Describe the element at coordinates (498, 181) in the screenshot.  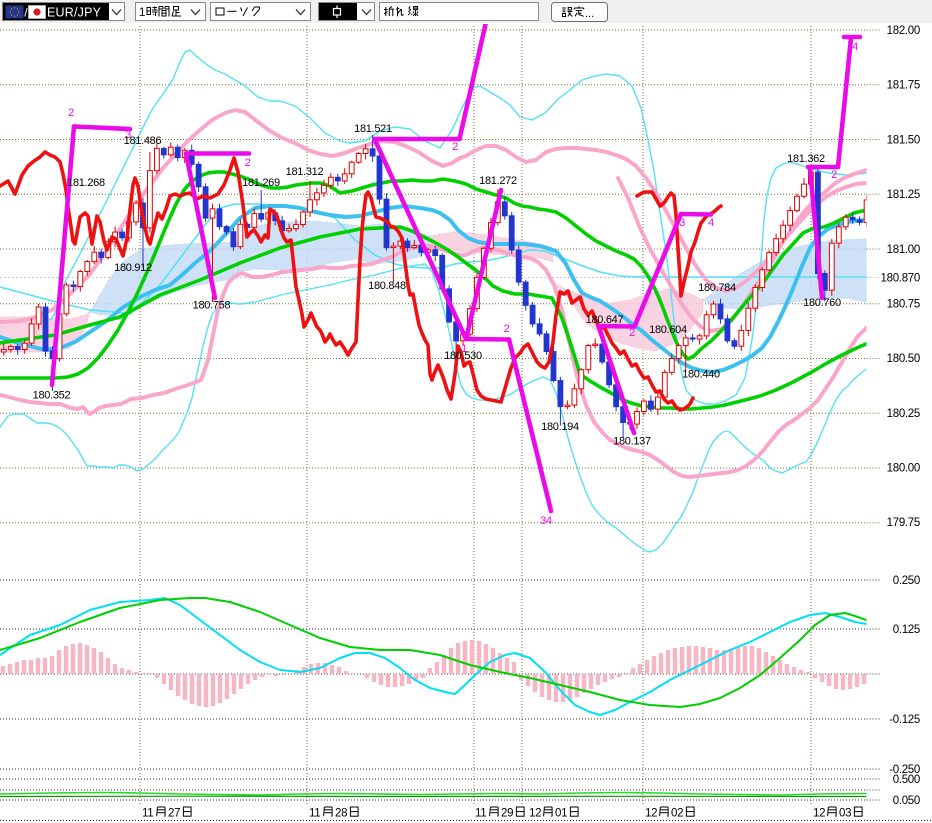
I see `svg-text: 181.272` at that location.